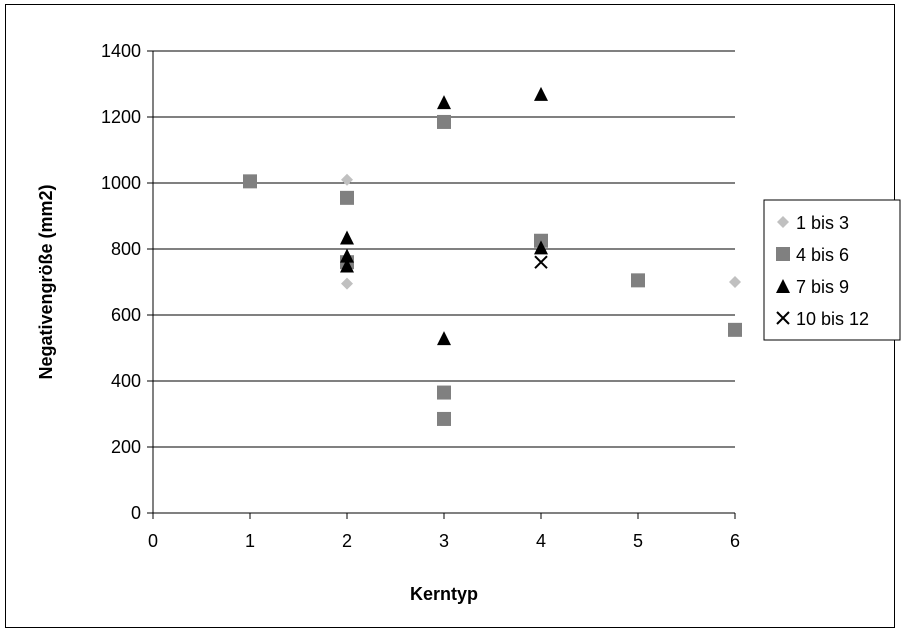  What do you see at coordinates (153, 541) in the screenshot?
I see `x-tick-label: 0` at bounding box center [153, 541].